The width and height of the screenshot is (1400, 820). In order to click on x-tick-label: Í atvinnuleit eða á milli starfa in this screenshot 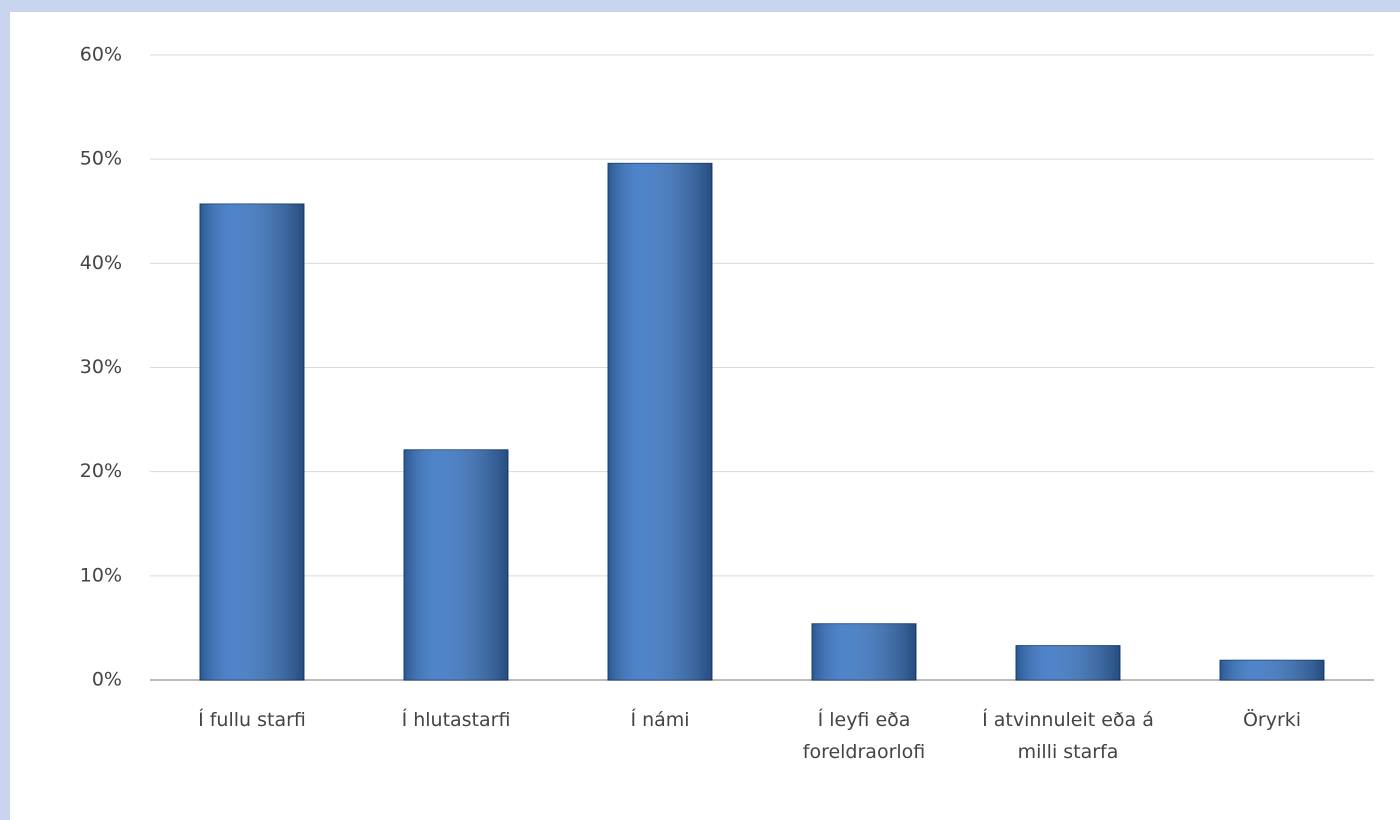, I will do `click(1068, 736)`.